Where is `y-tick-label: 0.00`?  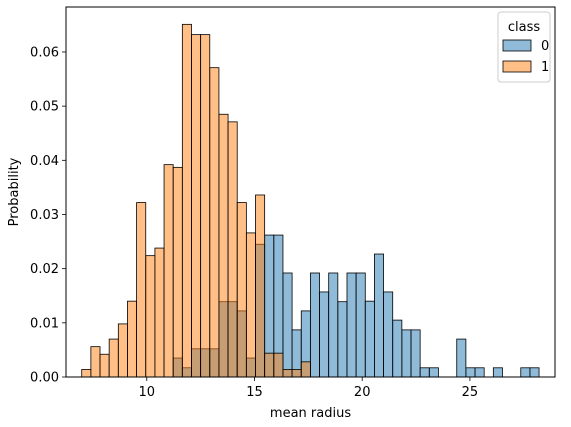 y-tick-label: 0.00 is located at coordinates (44, 378).